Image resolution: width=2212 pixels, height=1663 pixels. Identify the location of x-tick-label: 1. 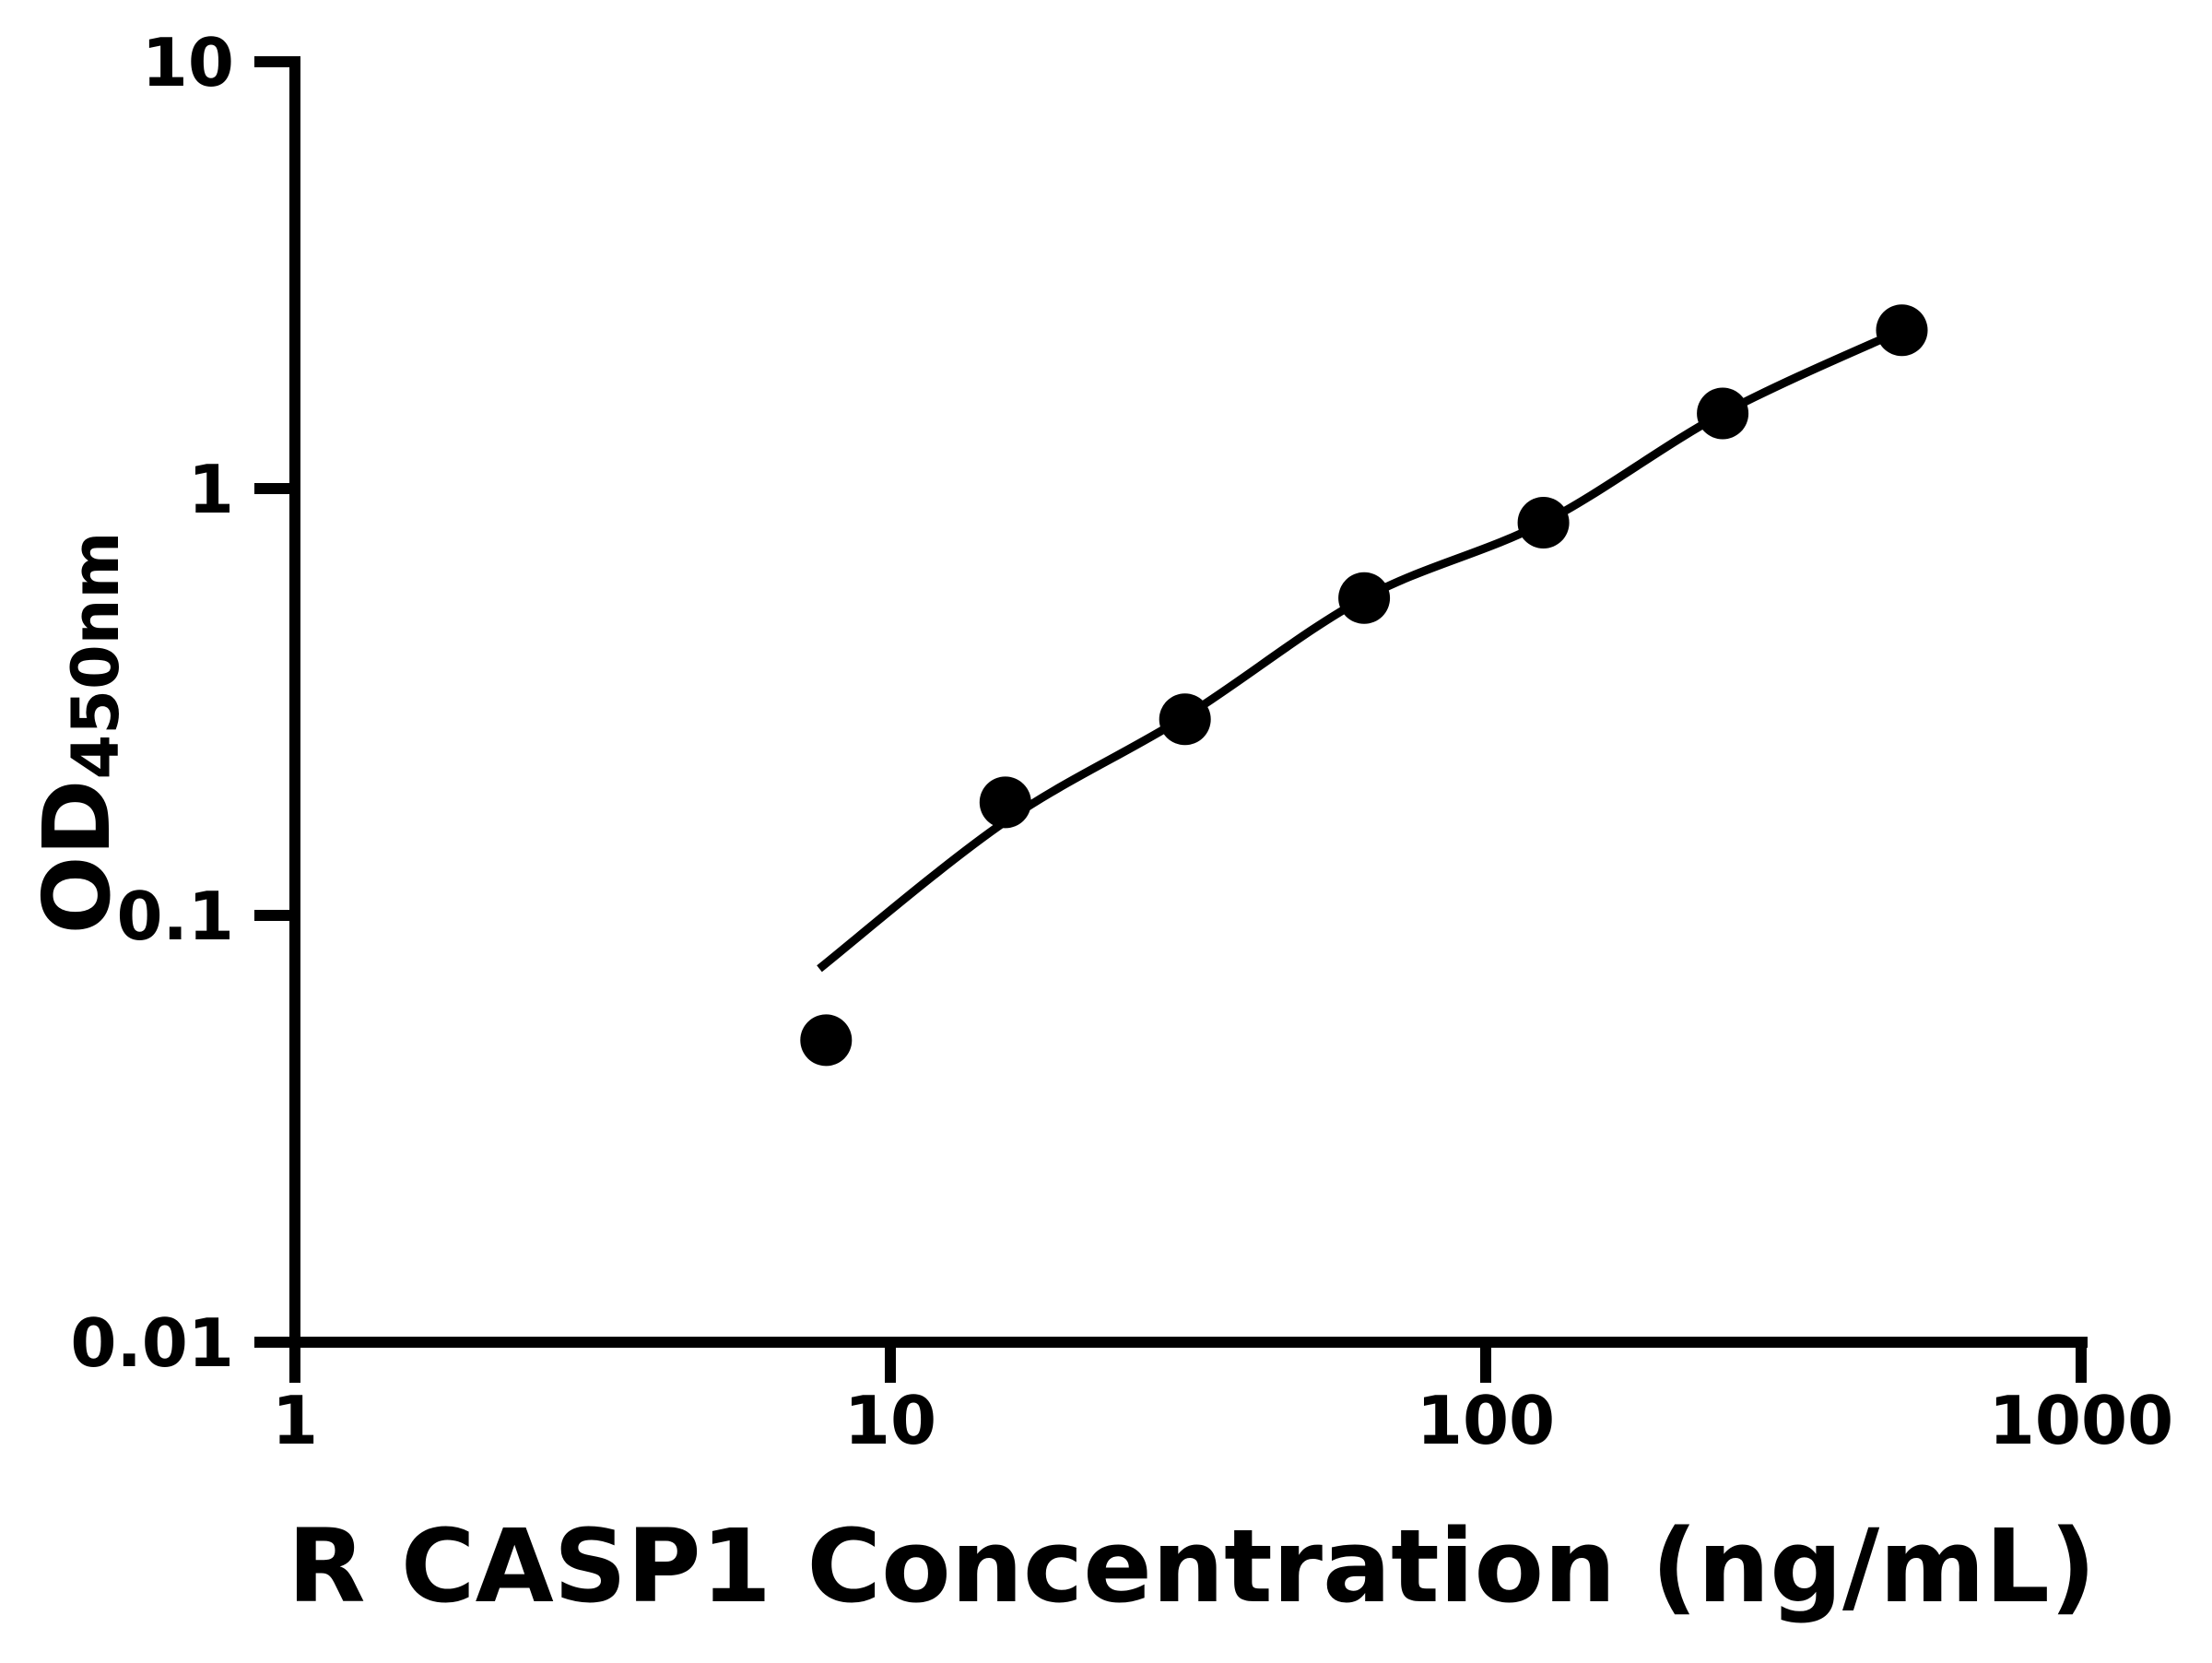
(295, 1420).